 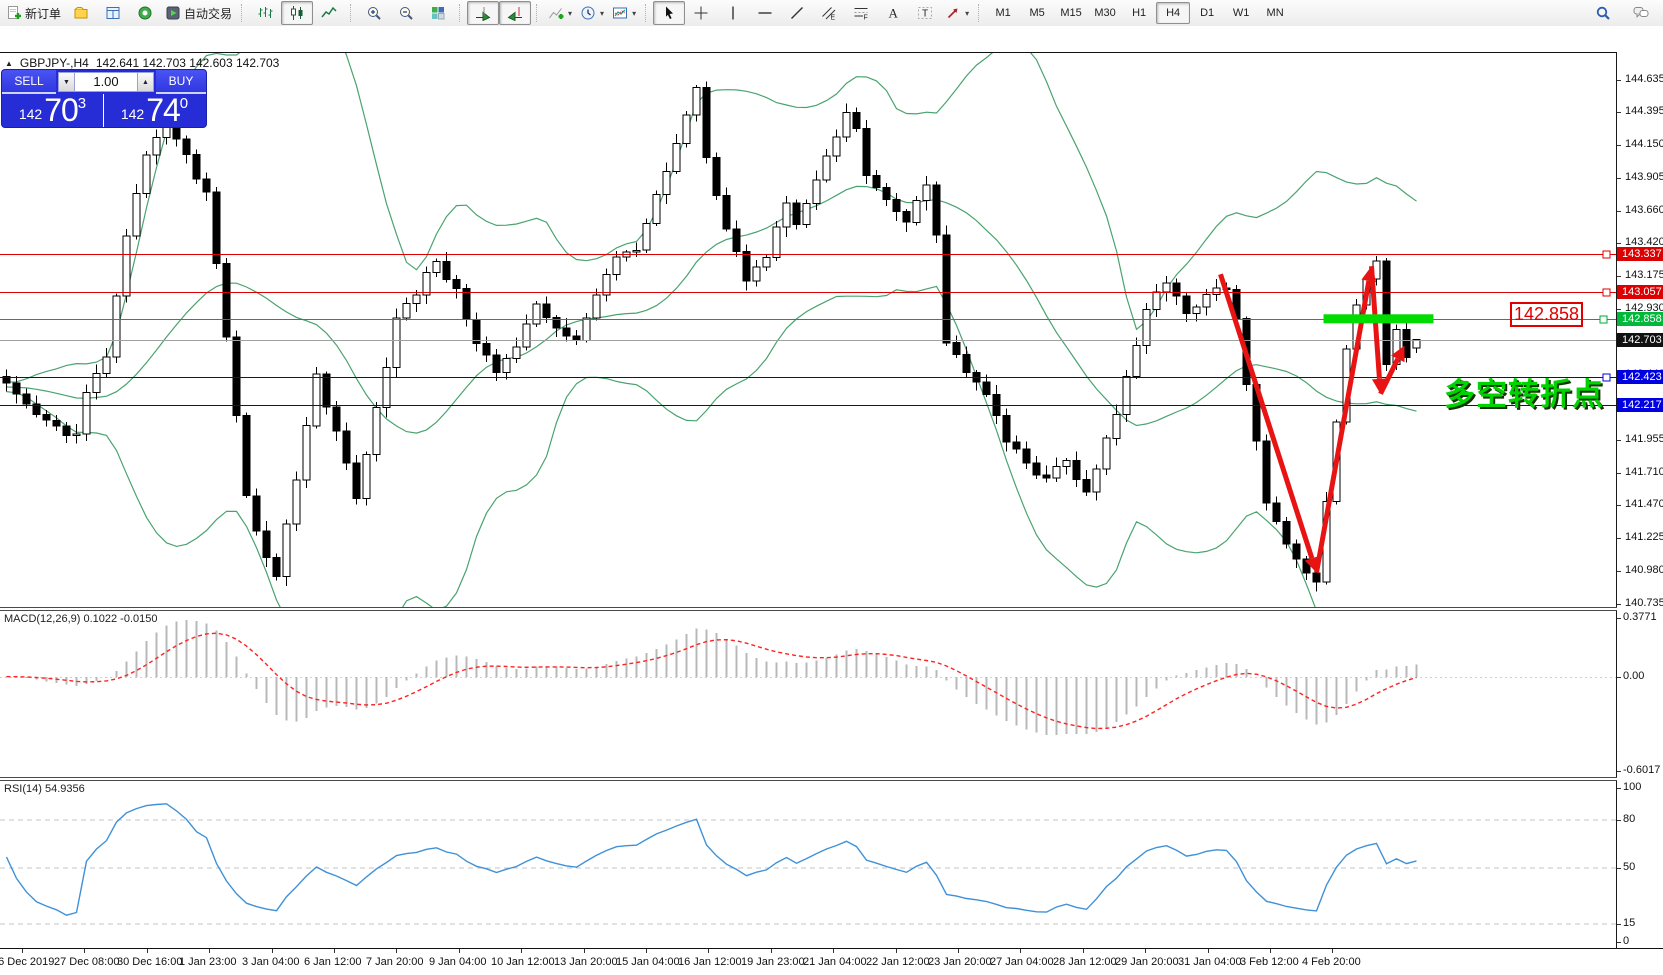 I want to click on price-tick-label: 141.710, so click(x=1644, y=472).